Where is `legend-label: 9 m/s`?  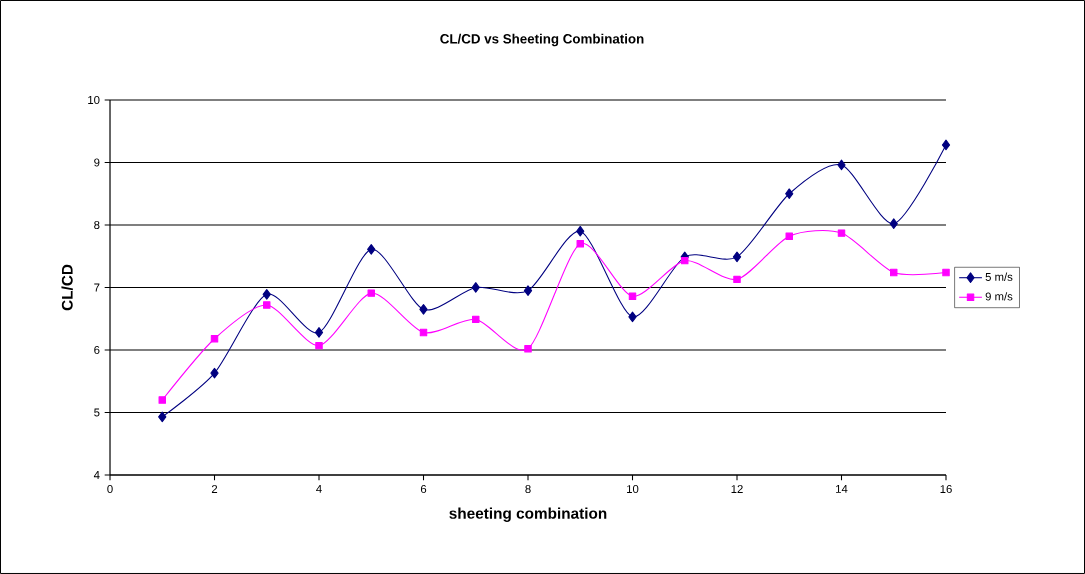 legend-label: 9 m/s is located at coordinates (999, 296).